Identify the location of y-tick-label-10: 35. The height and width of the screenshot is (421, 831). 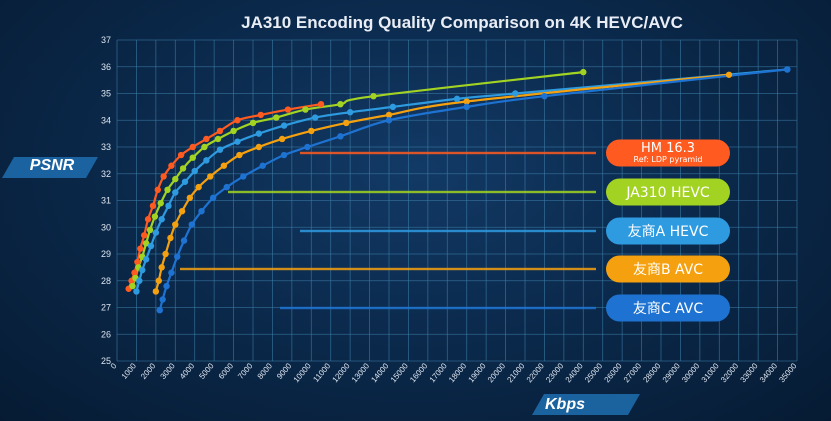
(106, 94).